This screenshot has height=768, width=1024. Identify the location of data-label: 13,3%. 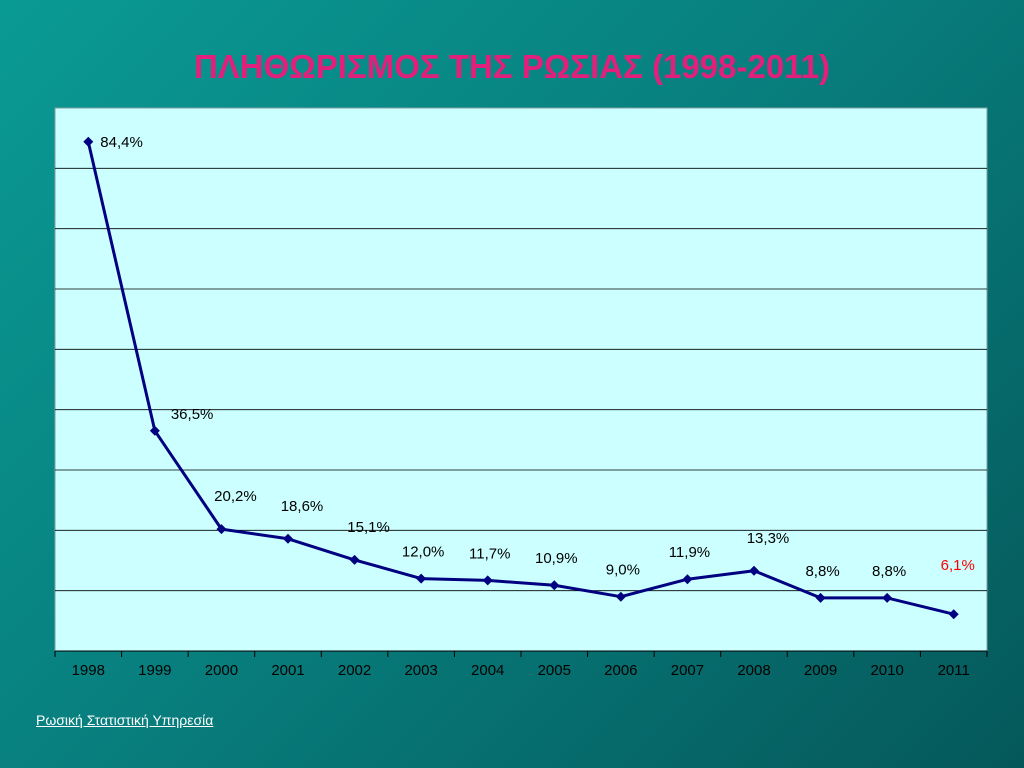
(768, 538).